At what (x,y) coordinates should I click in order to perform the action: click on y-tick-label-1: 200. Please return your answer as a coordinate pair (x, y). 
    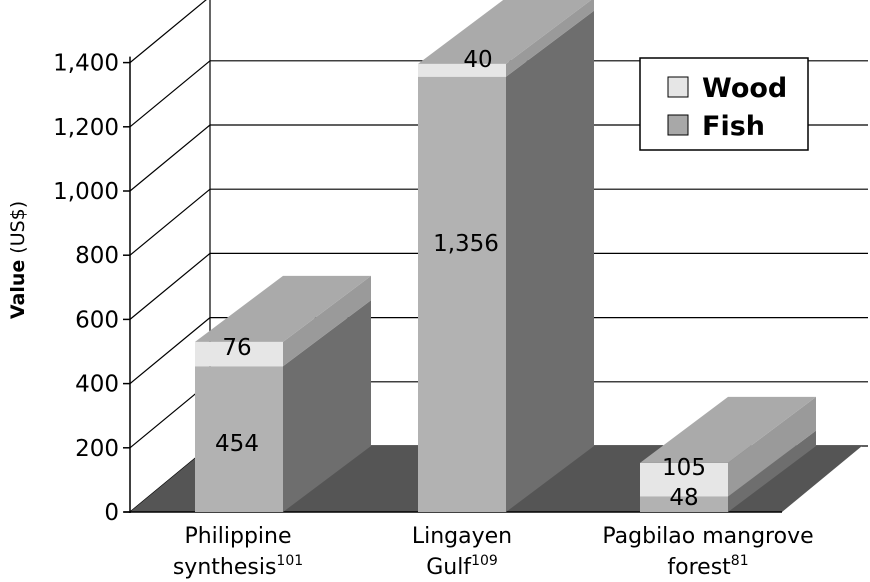
    Looking at the image, I should click on (97, 449).